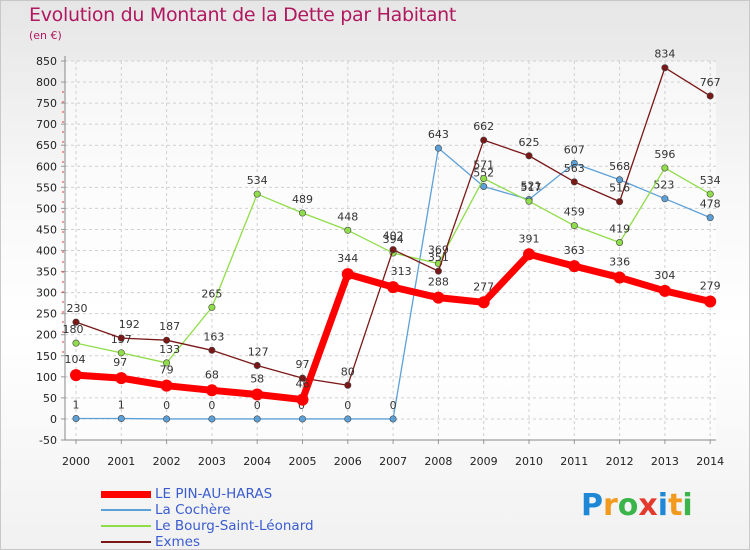 The width and height of the screenshot is (750, 550). What do you see at coordinates (46, 251) in the screenshot?
I see `y-tick-label: 400` at bounding box center [46, 251].